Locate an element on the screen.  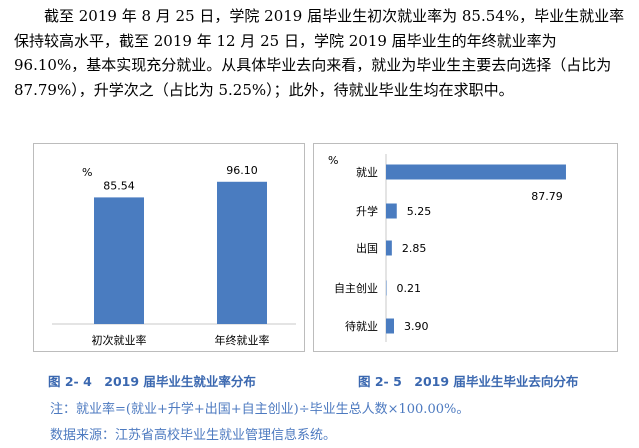
figure-caption-2-4: 图 2- 4 2019 届毕业生就业率分布 is located at coordinates (152, 381).